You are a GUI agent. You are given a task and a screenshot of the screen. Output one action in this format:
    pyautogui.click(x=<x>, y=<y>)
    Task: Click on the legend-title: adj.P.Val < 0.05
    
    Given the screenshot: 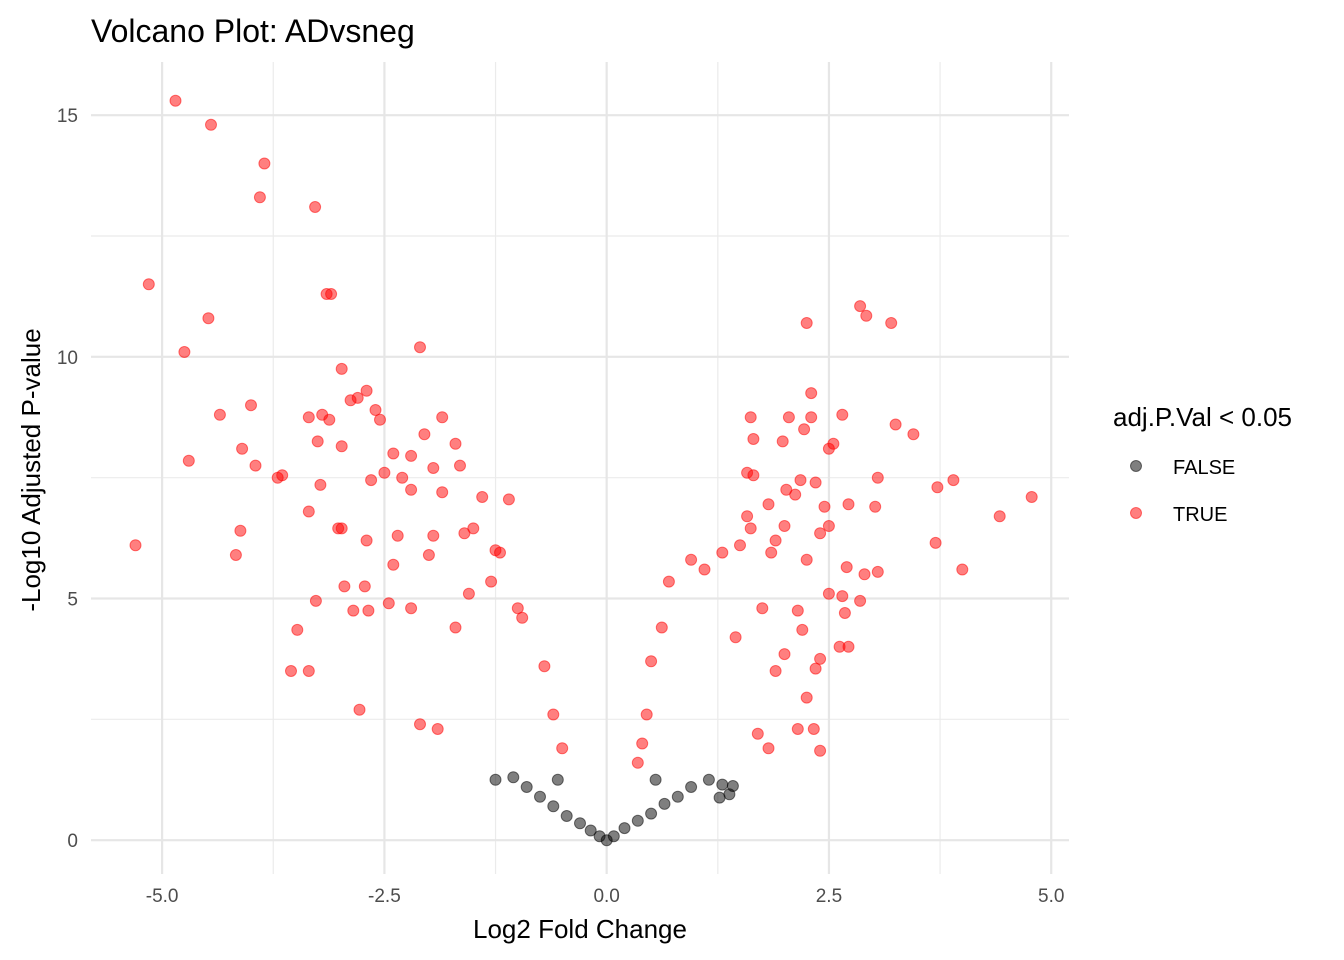 What is the action you would take?
    pyautogui.click(x=1202, y=417)
    